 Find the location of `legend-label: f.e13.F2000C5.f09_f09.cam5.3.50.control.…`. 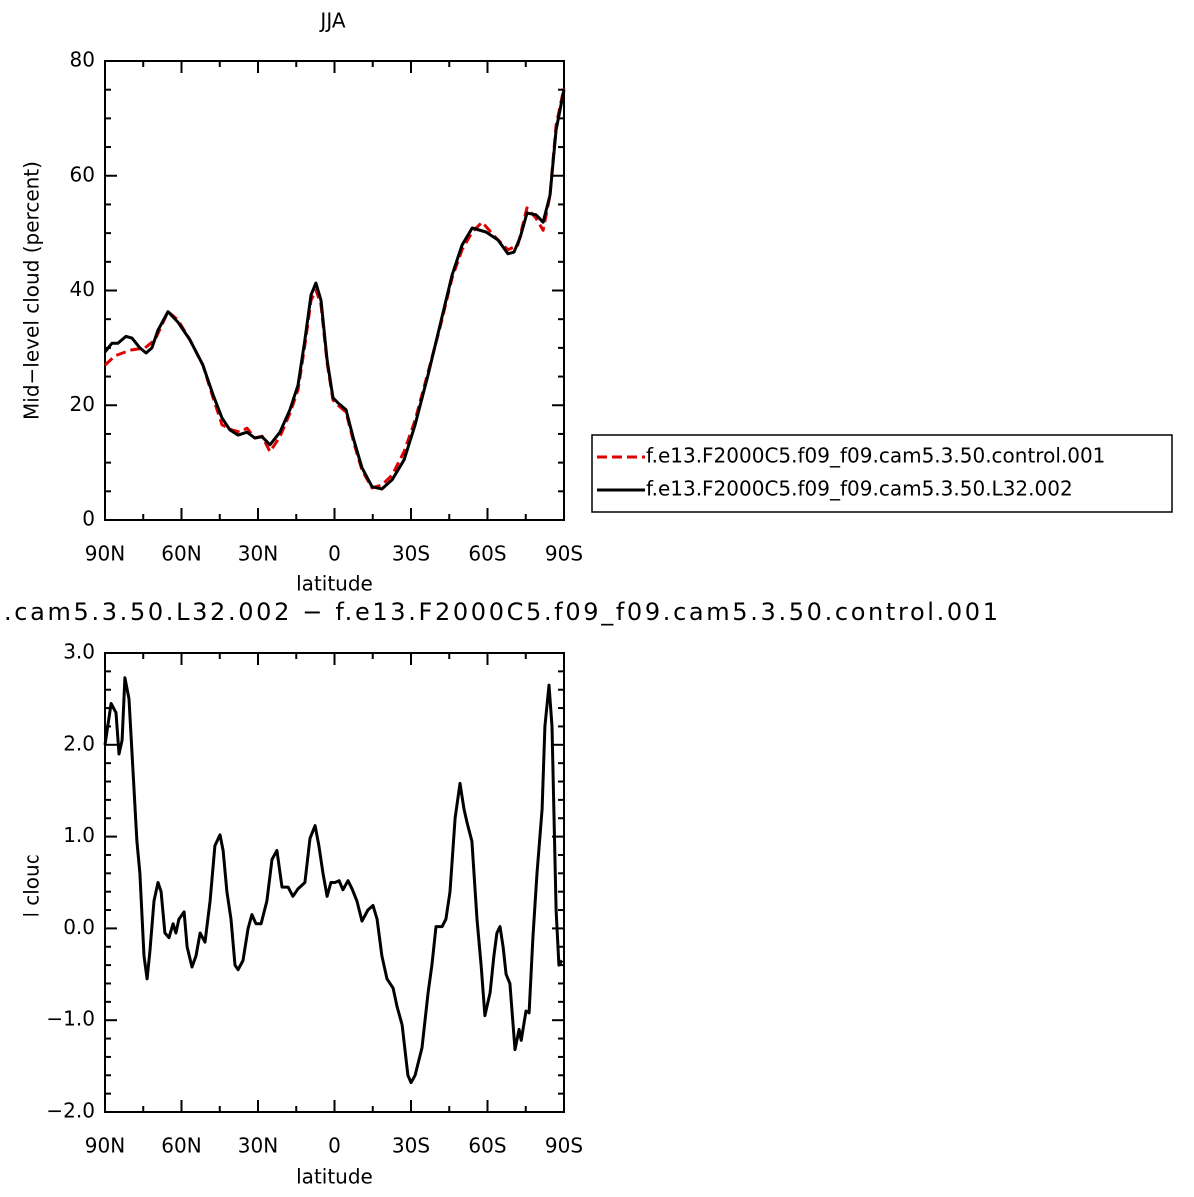

legend-label: f.e13.F2000C5.f09_f09.cam5.3.50.control.… is located at coordinates (875, 456).